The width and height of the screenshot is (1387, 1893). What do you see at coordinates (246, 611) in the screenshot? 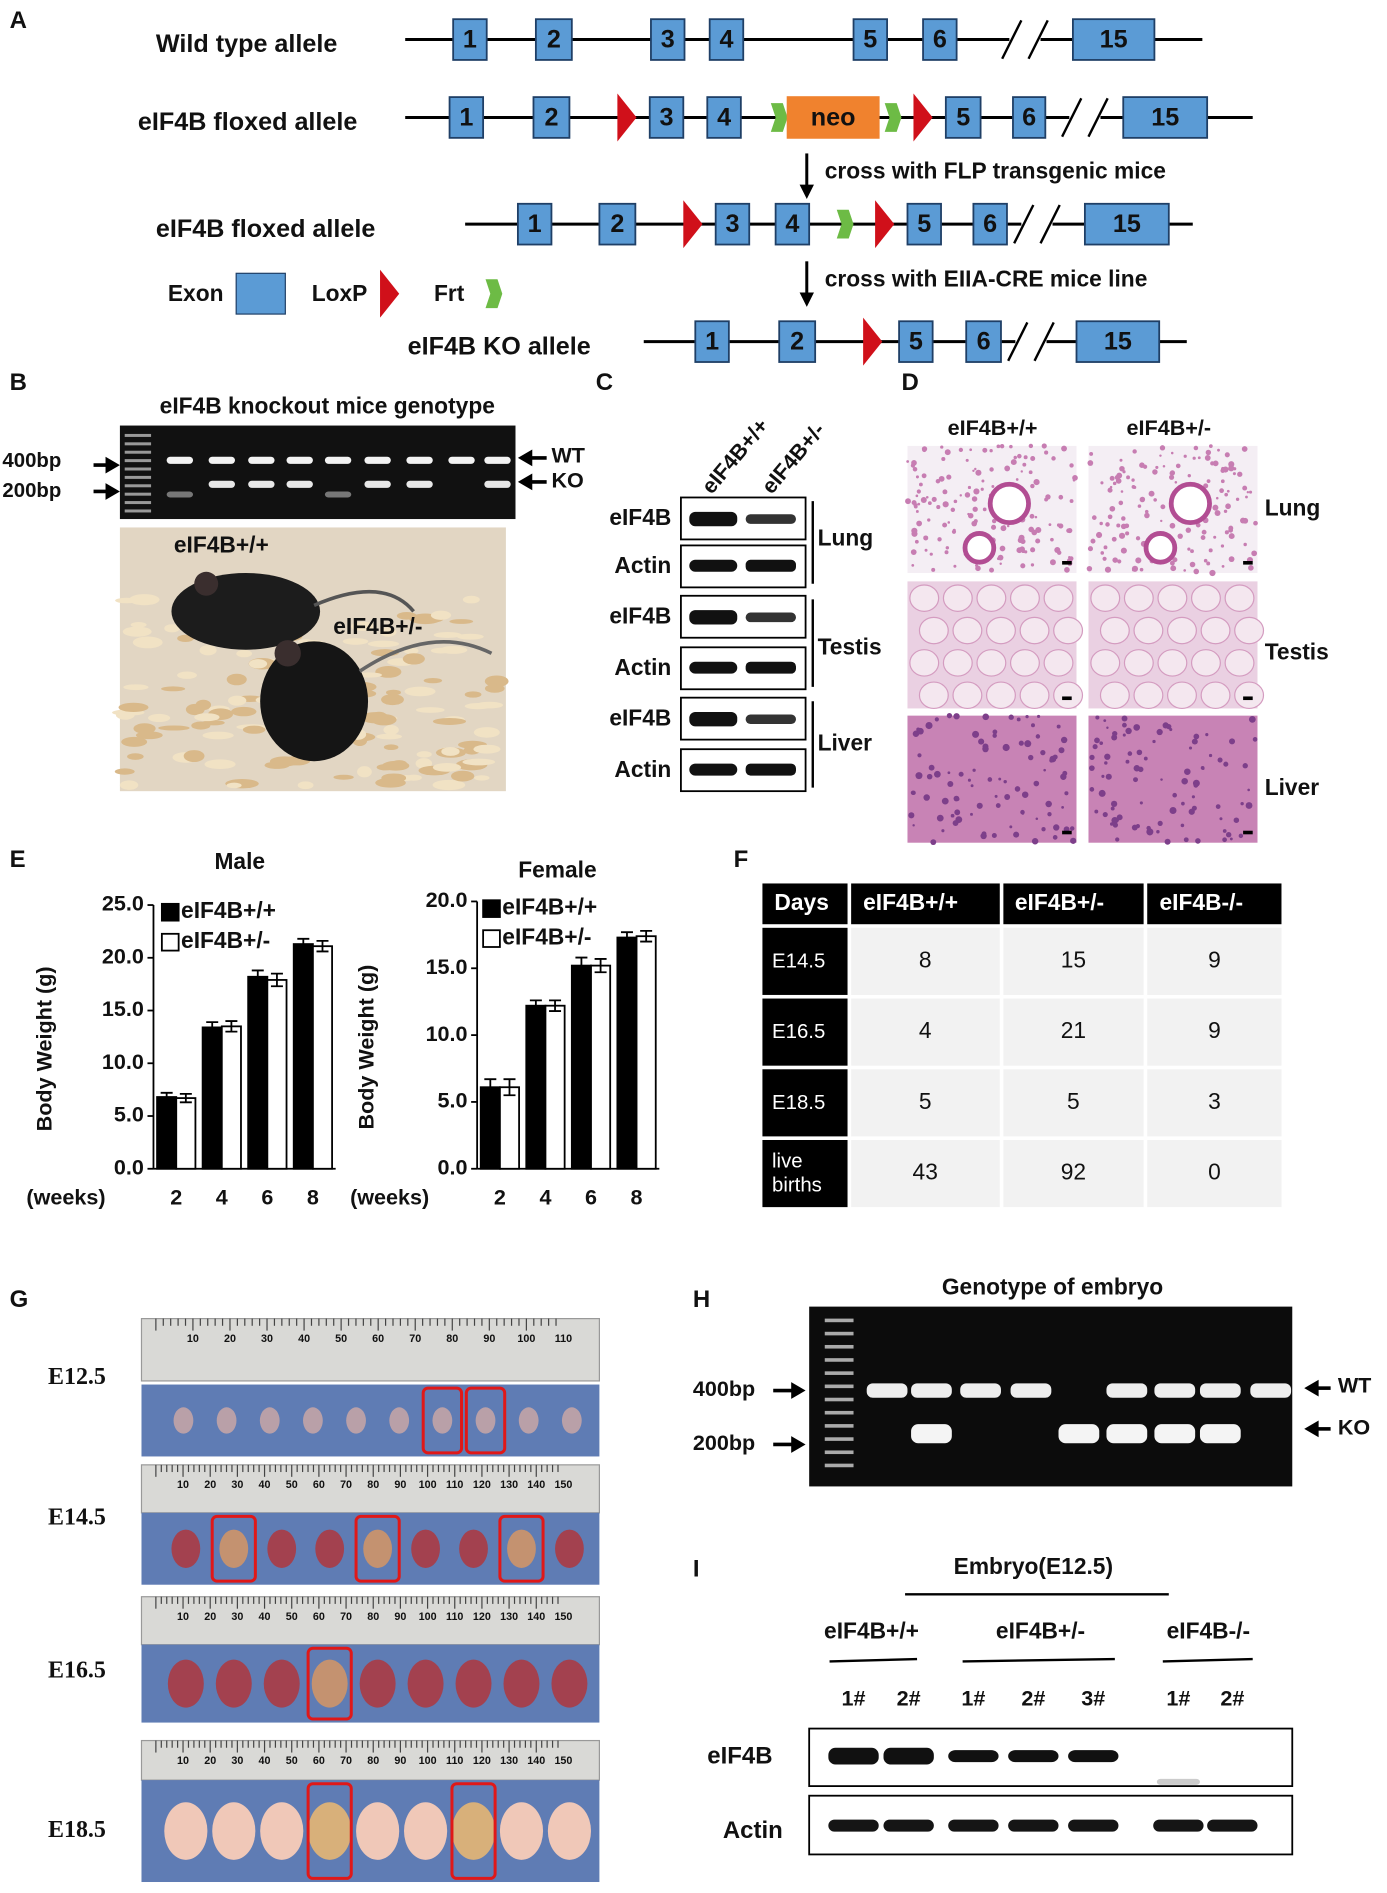
I see `mouse-body` at bounding box center [246, 611].